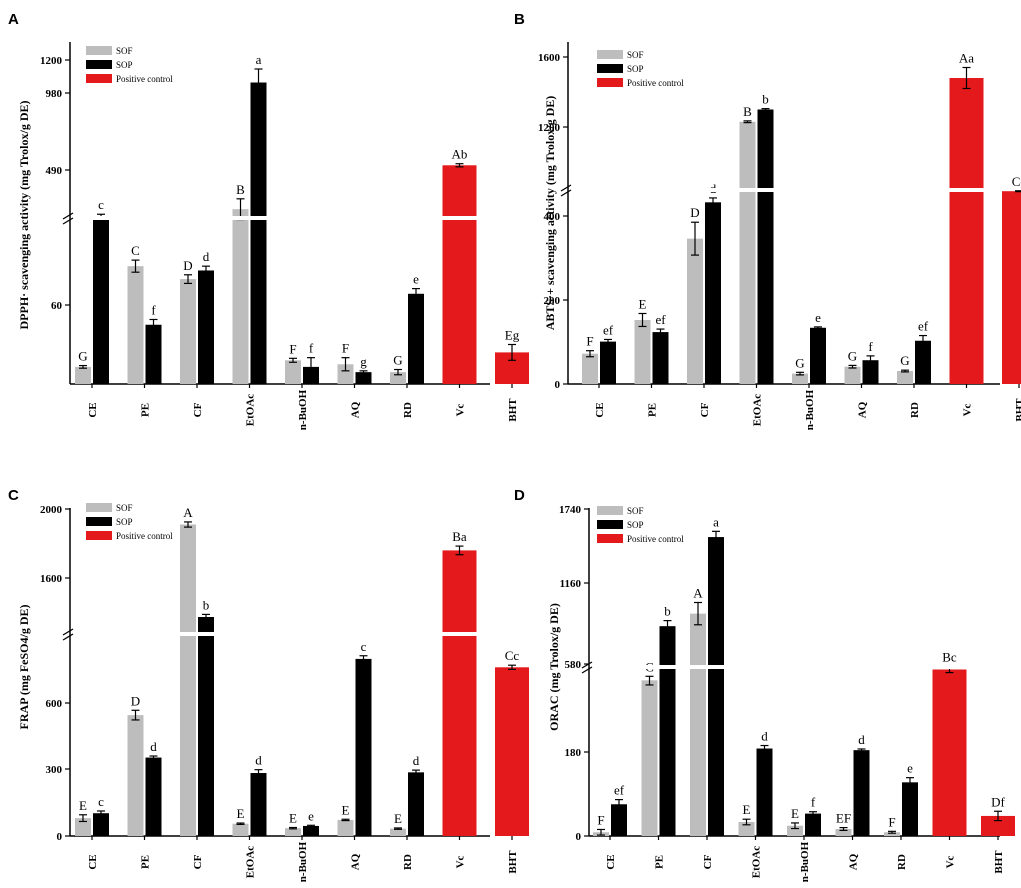  What do you see at coordinates (51, 61) in the screenshot?
I see `y-tick-label: 1200` at bounding box center [51, 61].